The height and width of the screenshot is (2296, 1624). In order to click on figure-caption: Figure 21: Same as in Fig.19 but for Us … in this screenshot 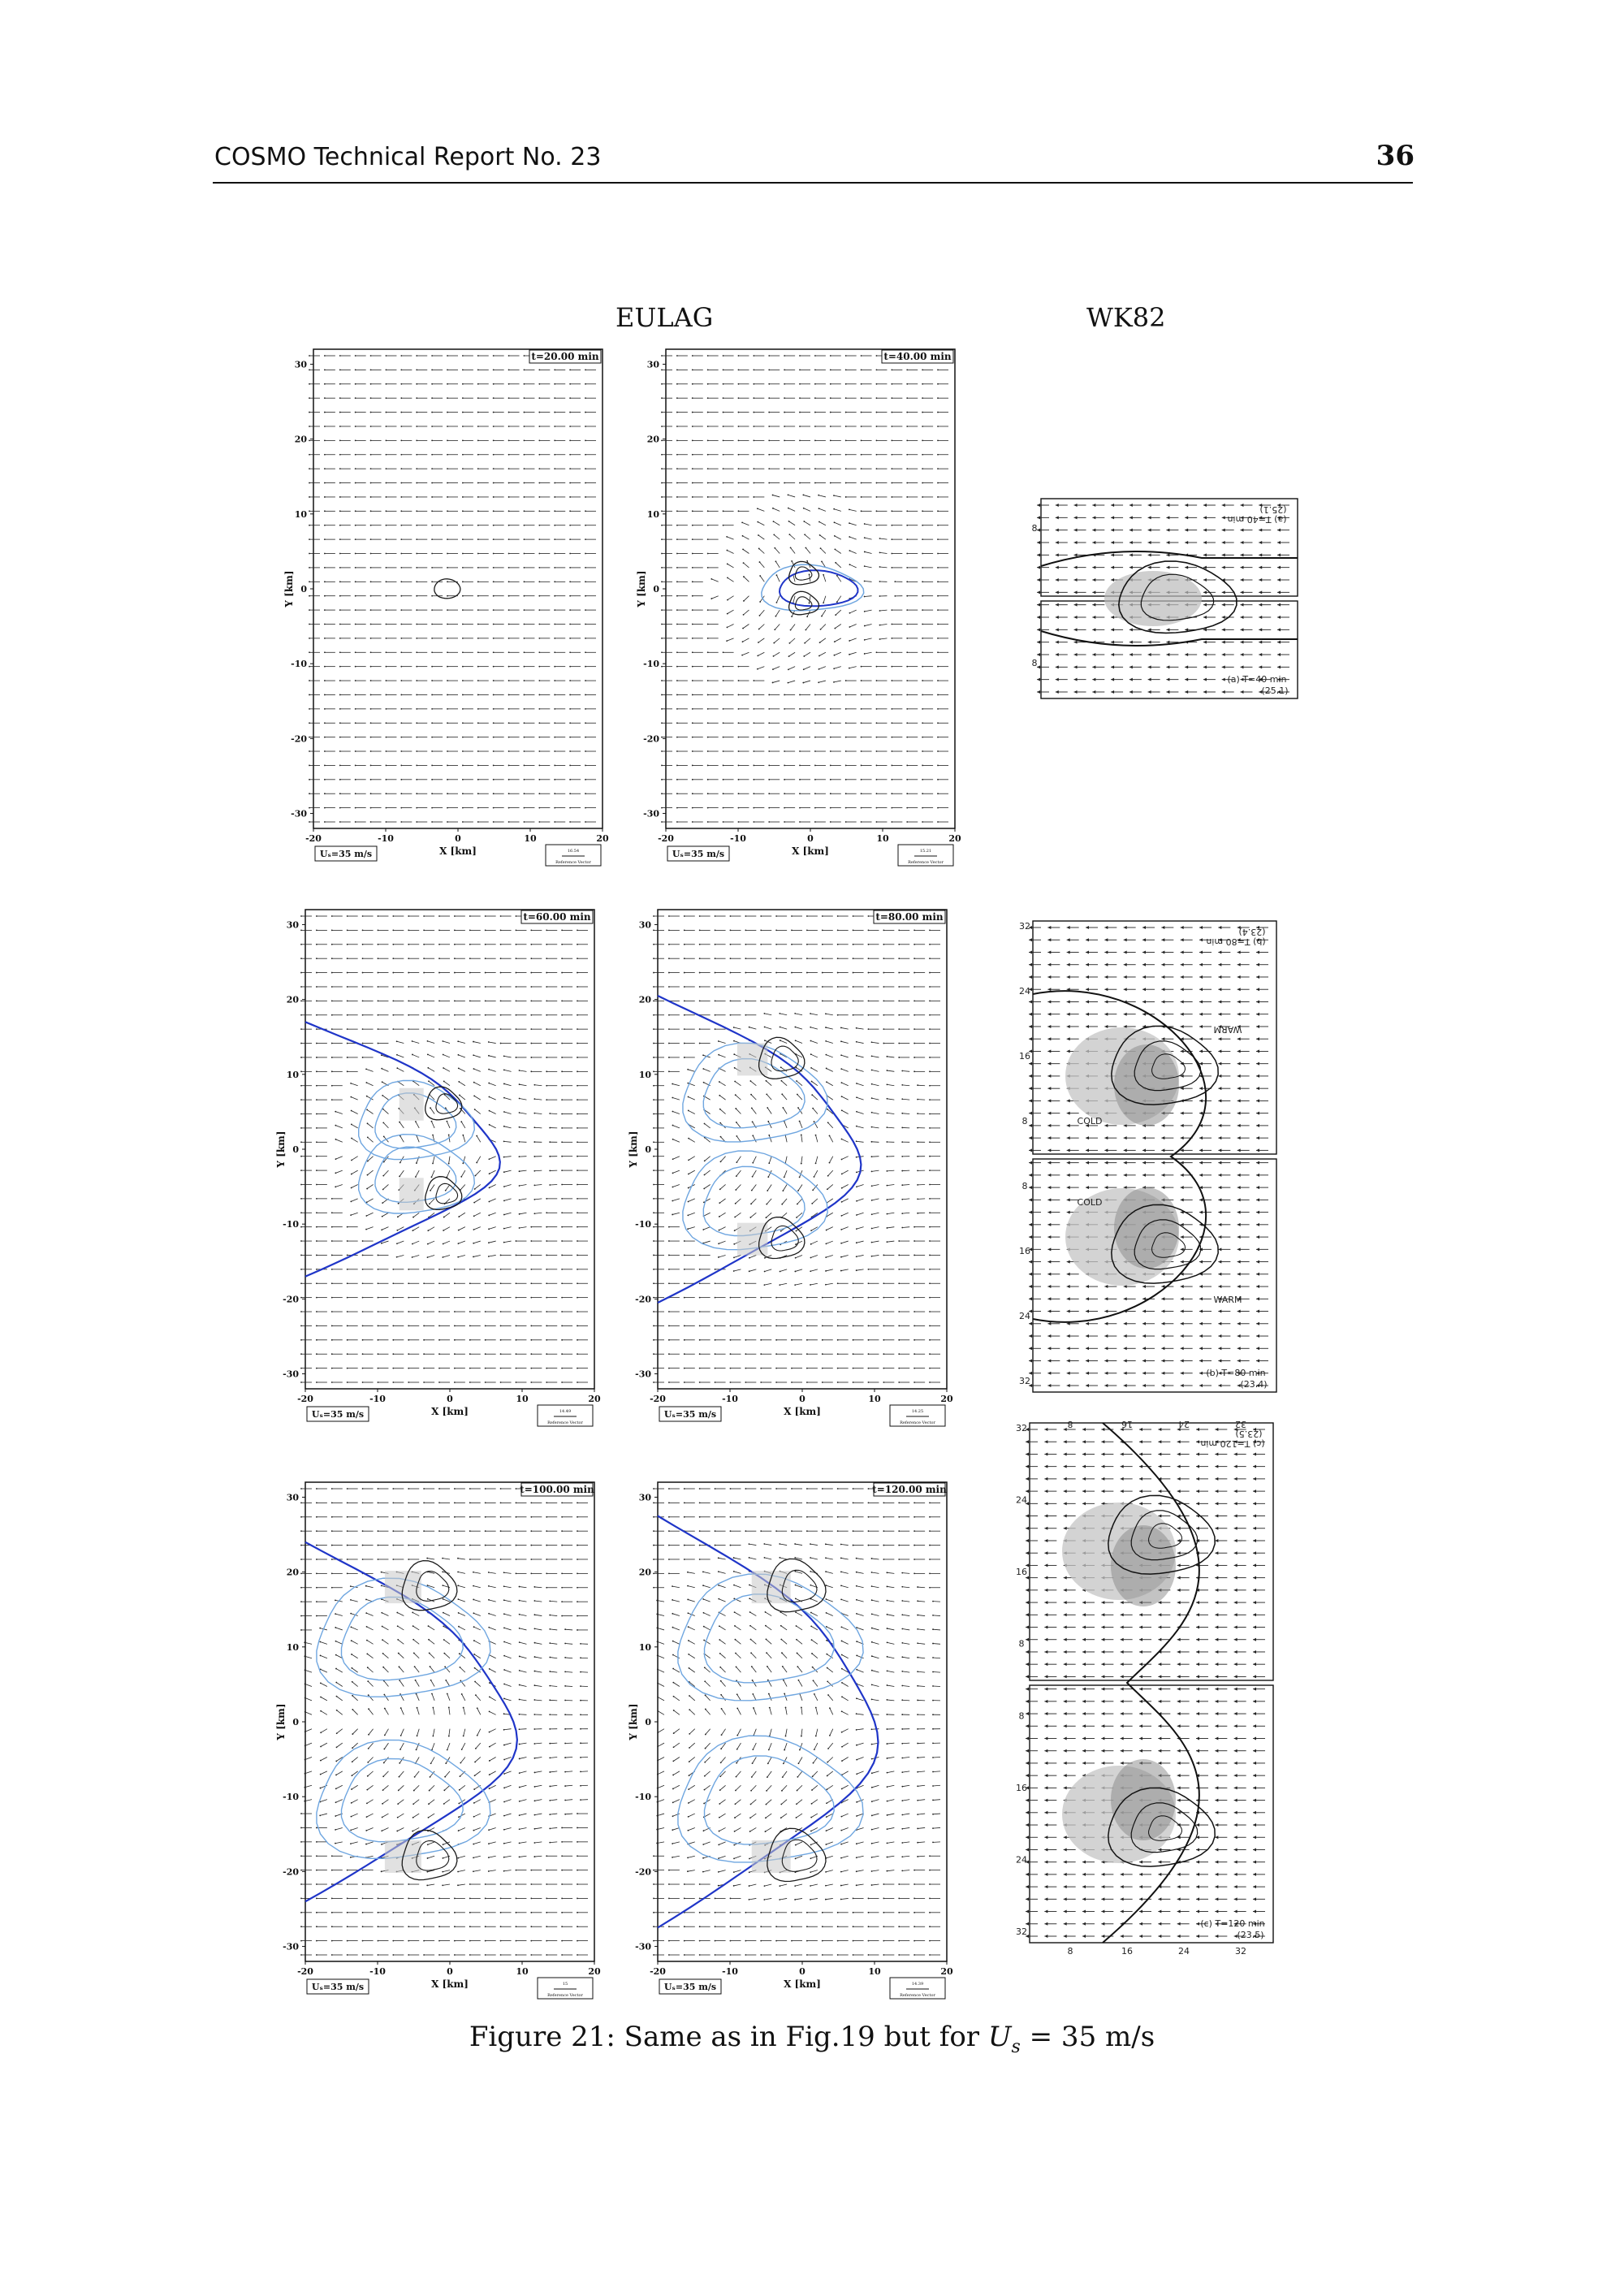, I will do `click(812, 2039)`.